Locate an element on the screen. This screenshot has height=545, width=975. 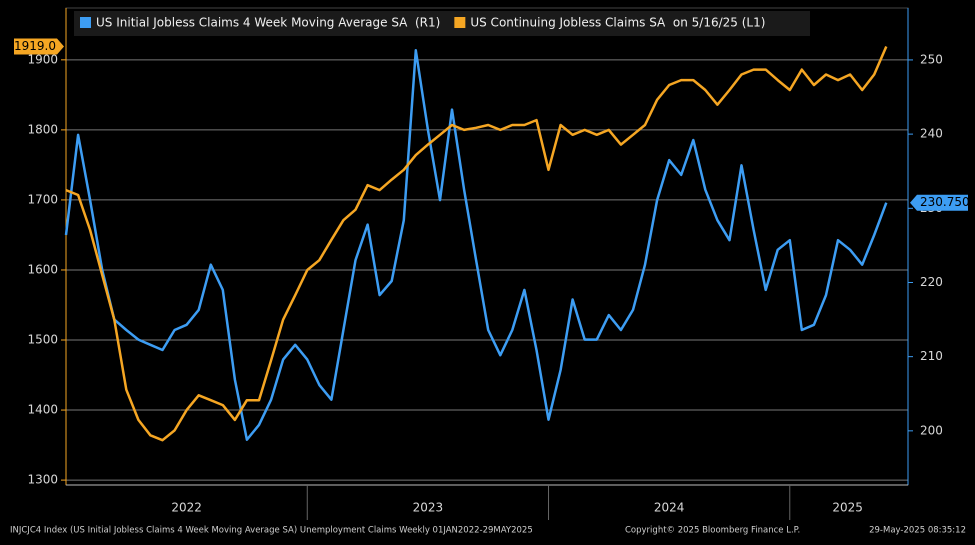
y-tick-label: 1500 is located at coordinates (42, 340).